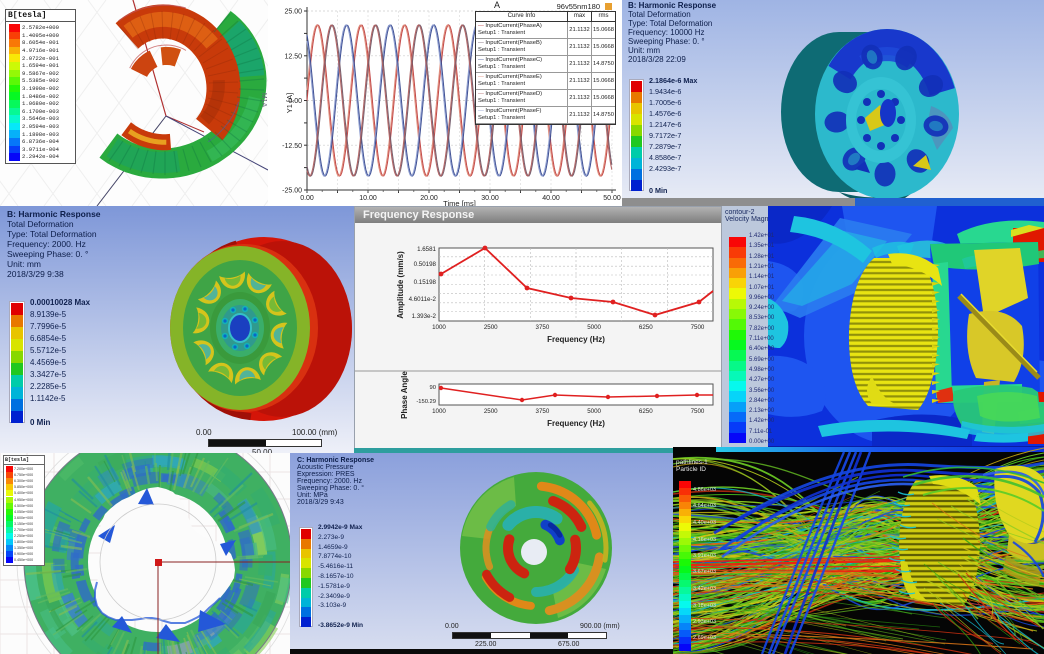 Image resolution: width=1044 pixels, height=654 pixels. Describe the element at coordinates (423, 299) in the screenshot. I see `svg-text: 4.6011e-2` at that location.